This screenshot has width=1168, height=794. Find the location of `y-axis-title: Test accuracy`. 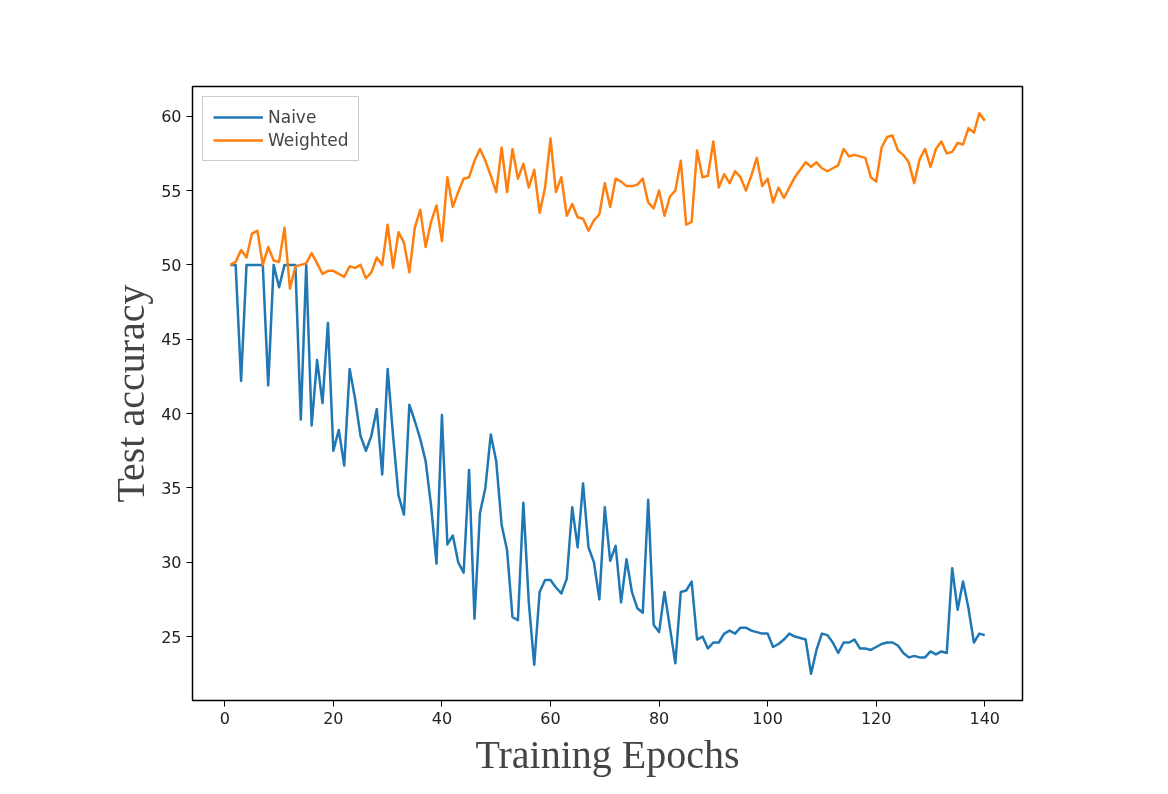

y-axis-title: Test accuracy is located at coordinates (131, 393).